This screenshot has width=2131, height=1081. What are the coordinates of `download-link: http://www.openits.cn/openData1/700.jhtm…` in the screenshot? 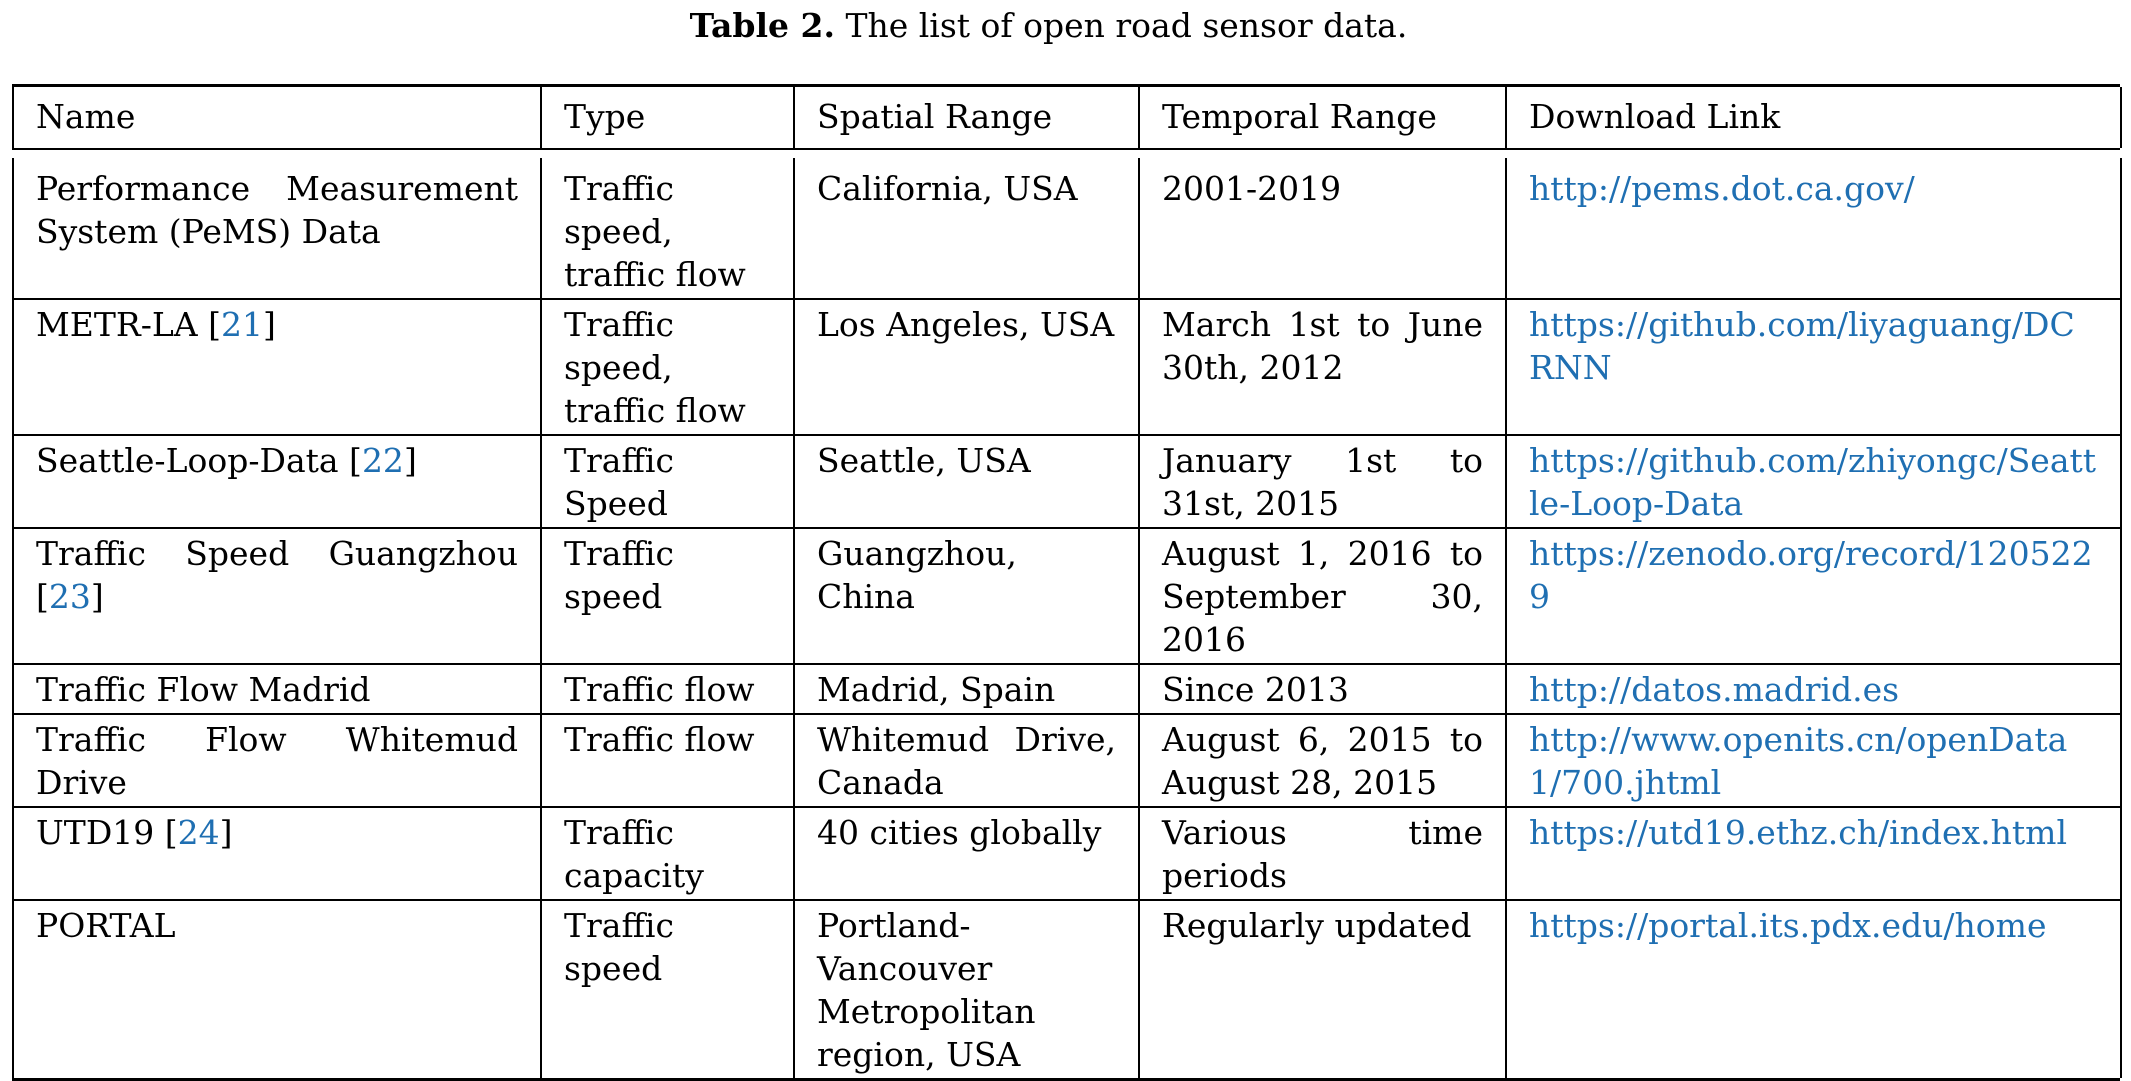 It's located at (1798, 761).